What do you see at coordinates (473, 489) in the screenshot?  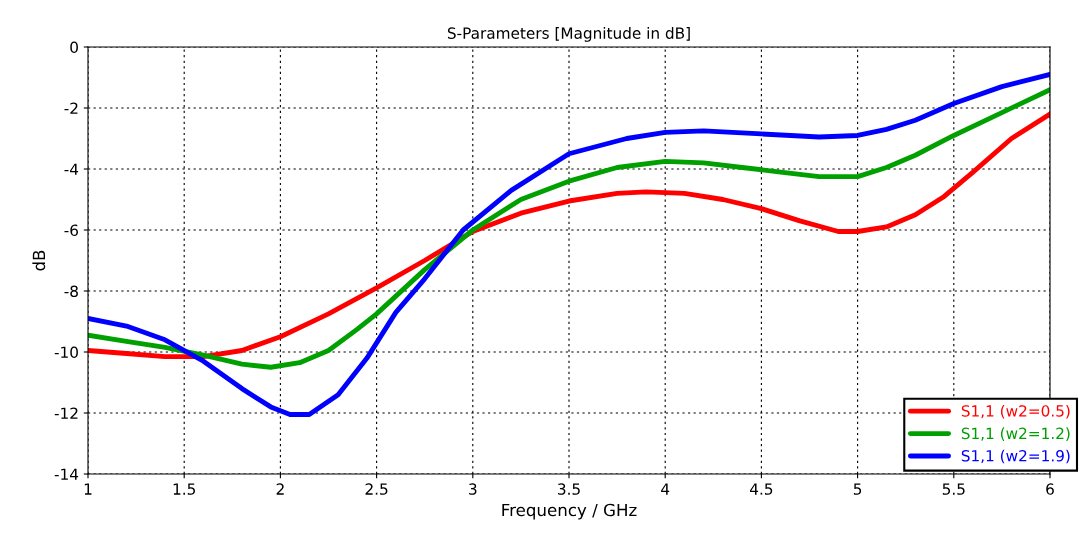 I see `x-tick-label: 3` at bounding box center [473, 489].